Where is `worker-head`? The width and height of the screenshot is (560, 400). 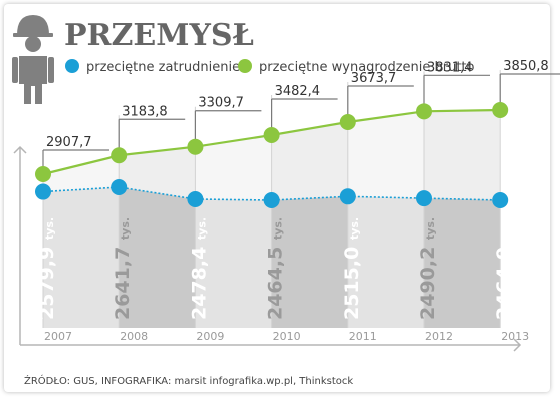 worker-head is located at coordinates (33, 44).